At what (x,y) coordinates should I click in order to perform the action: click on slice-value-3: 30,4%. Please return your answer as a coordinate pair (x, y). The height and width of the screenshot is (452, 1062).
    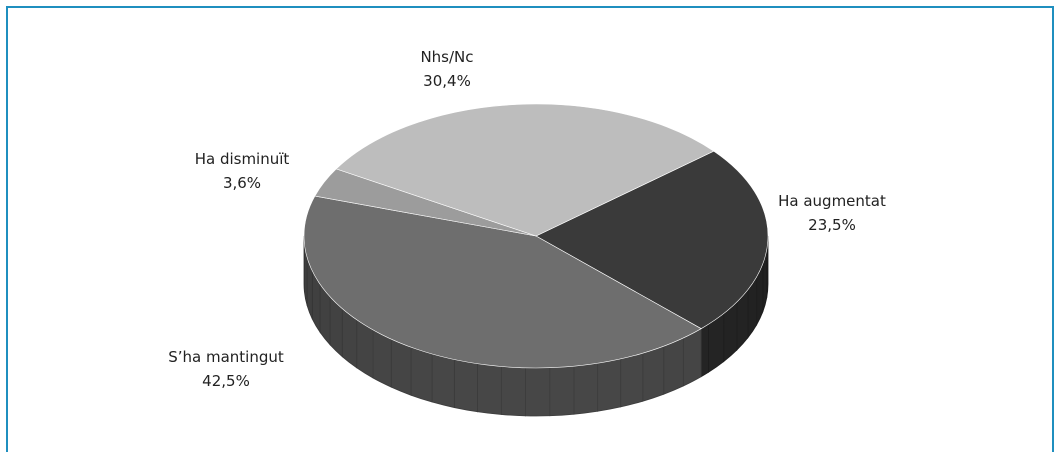
    Looking at the image, I should click on (447, 81).